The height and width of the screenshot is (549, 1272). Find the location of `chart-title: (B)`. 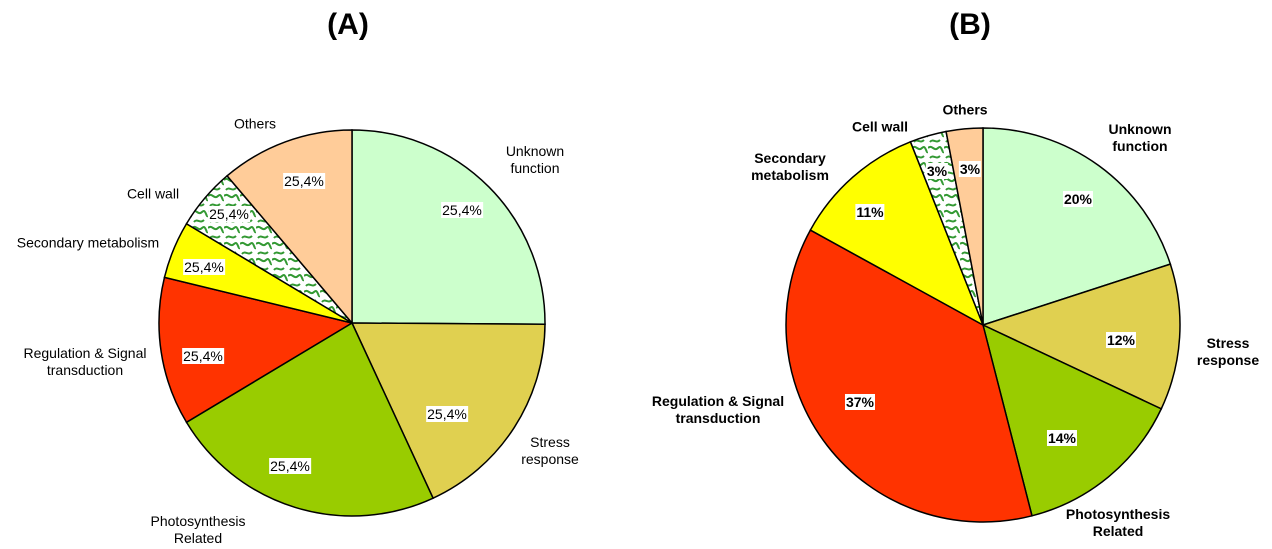

chart-title: (B) is located at coordinates (970, 24).